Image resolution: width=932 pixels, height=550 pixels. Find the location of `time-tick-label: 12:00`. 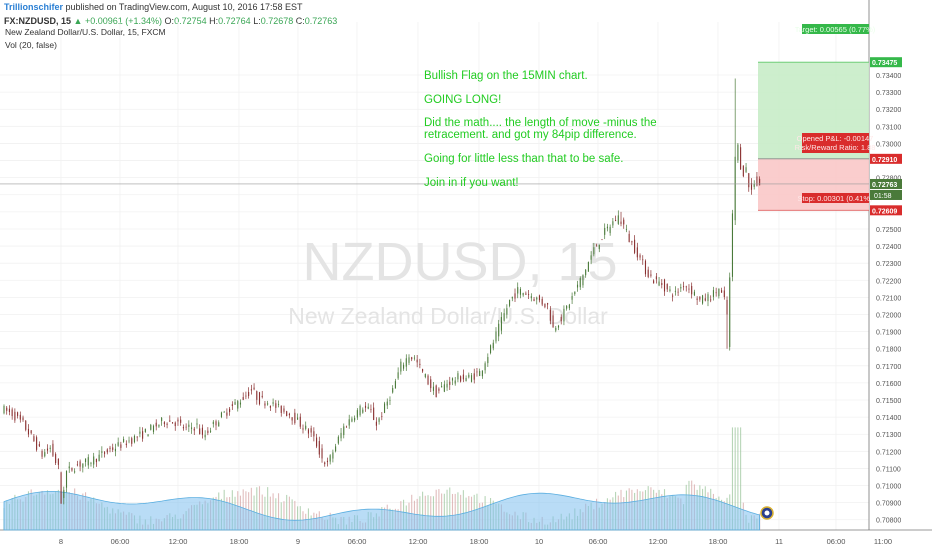

time-tick-label: 12:00 is located at coordinates (418, 541).